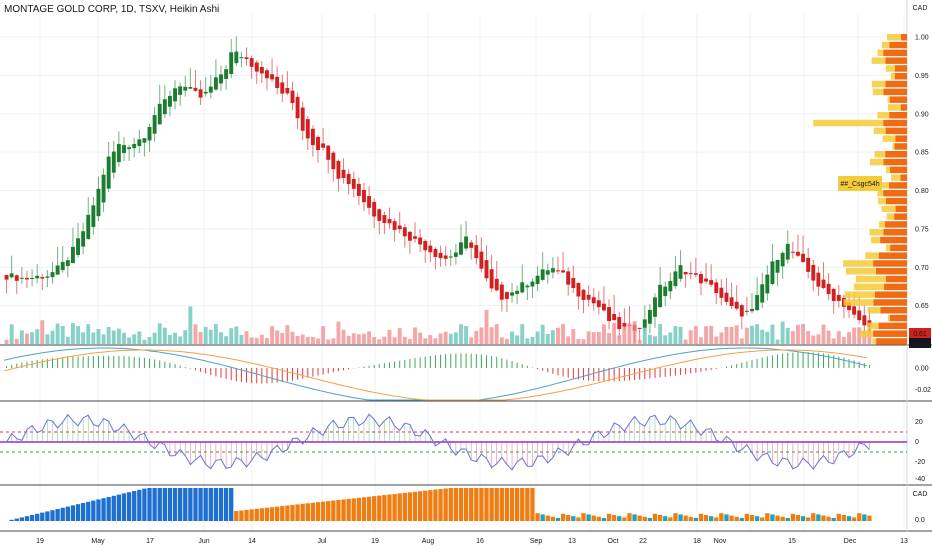 Image resolution: width=932 pixels, height=550 pixels. What do you see at coordinates (792, 541) in the screenshot?
I see `date-tick-label: 15` at bounding box center [792, 541].